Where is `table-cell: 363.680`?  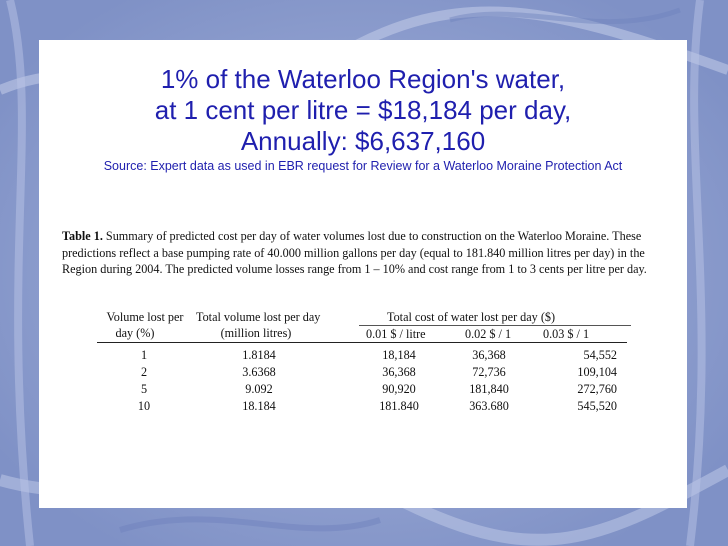 table-cell: 363.680 is located at coordinates (489, 406).